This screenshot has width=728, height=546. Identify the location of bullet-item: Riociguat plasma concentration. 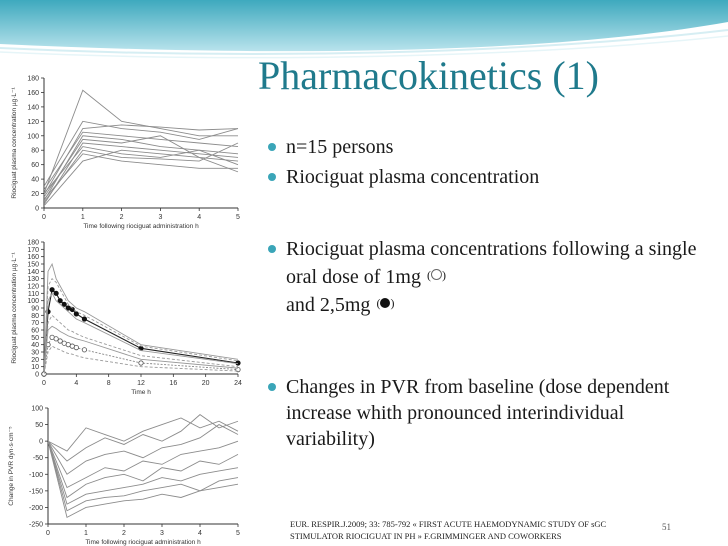
(483, 177).